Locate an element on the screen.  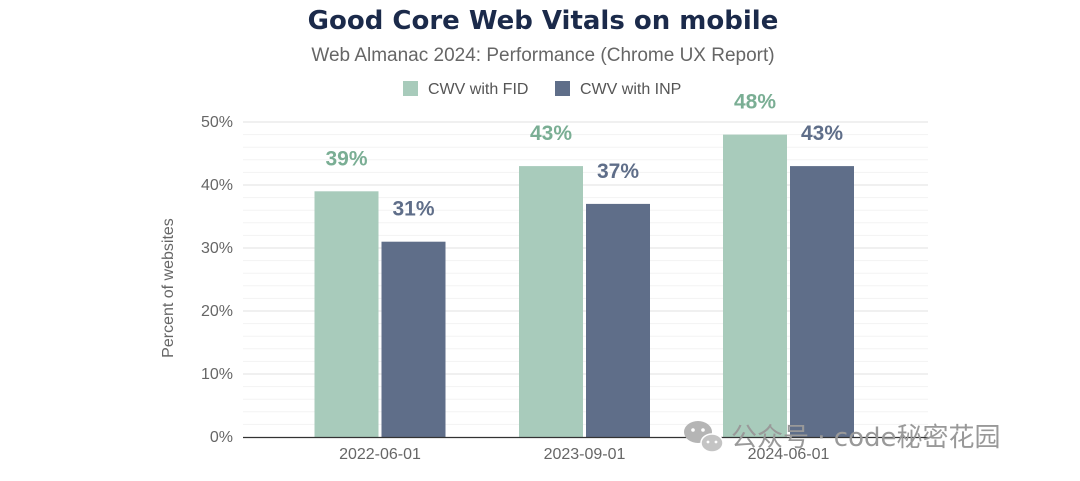
data-labels: 39% 31% 43% 37% 48% 43% is located at coordinates (584, 156).